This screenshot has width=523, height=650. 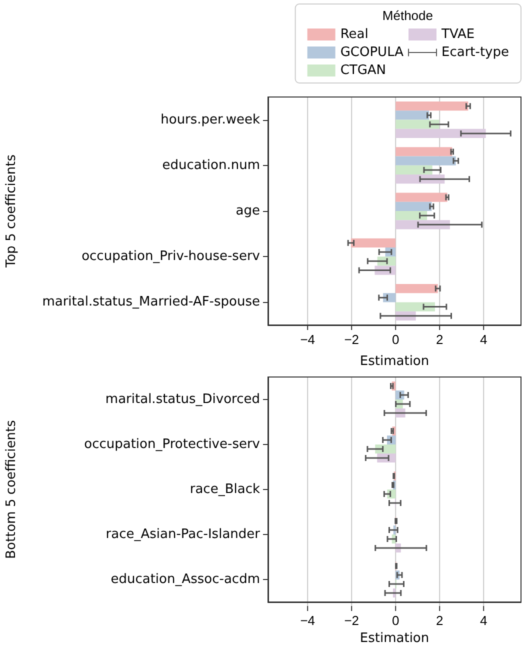 I want to click on y-tick-label: hours.per.week, so click(x=210, y=120).